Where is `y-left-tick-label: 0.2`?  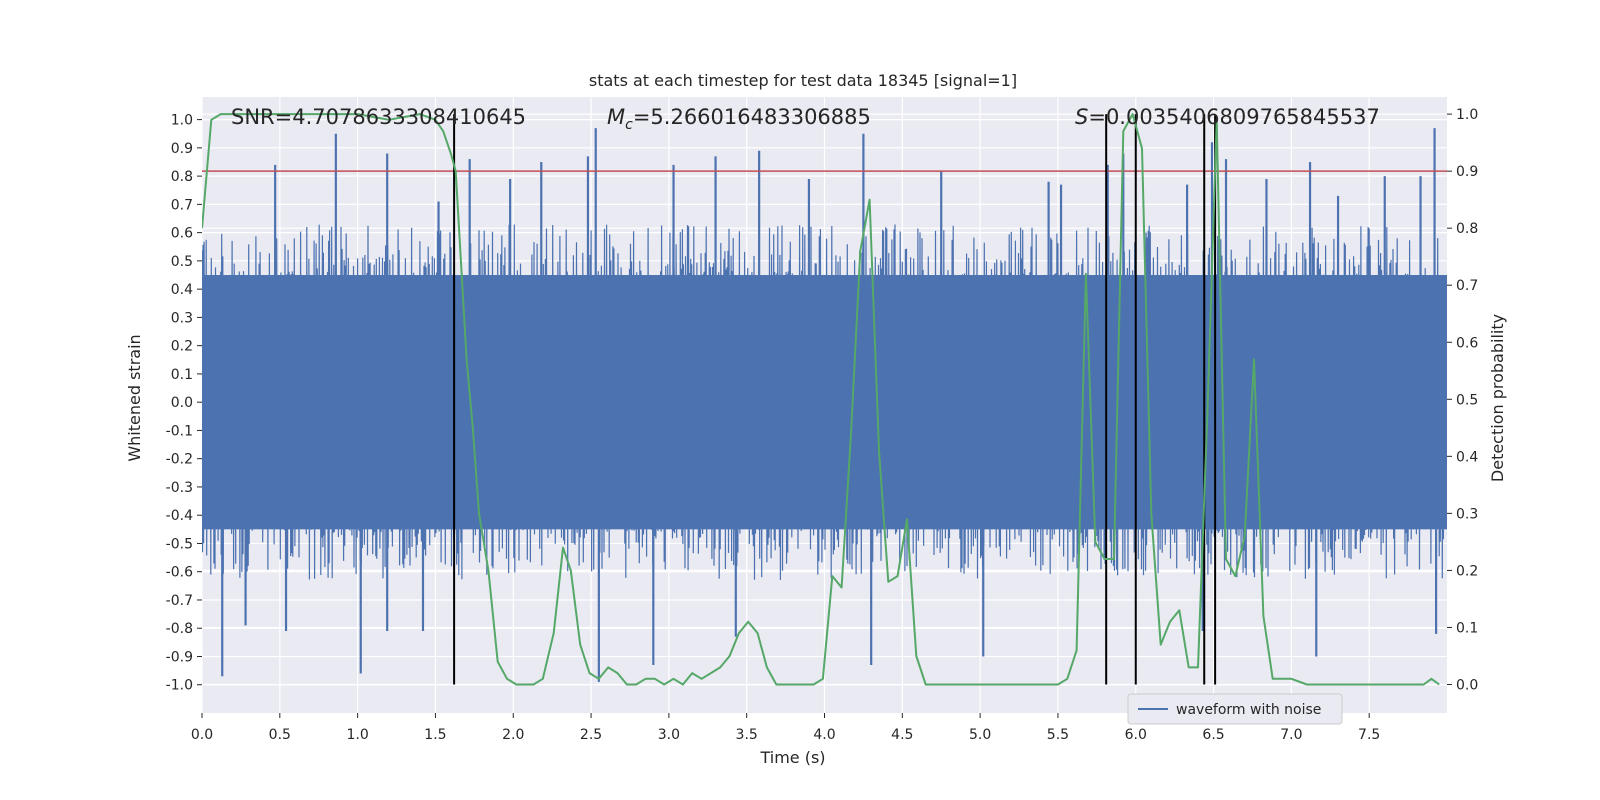
y-left-tick-label: 0.2 is located at coordinates (182, 347).